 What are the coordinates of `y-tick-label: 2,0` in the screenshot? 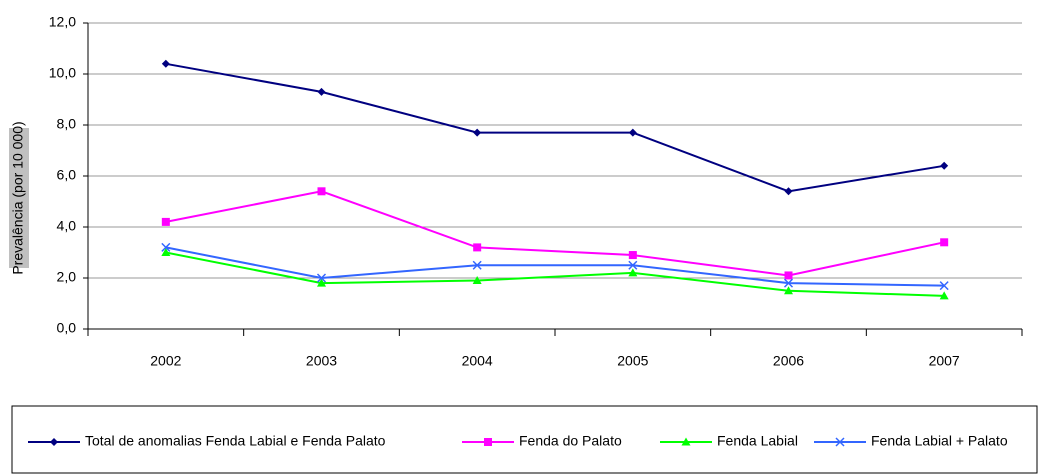 It's located at (67, 277).